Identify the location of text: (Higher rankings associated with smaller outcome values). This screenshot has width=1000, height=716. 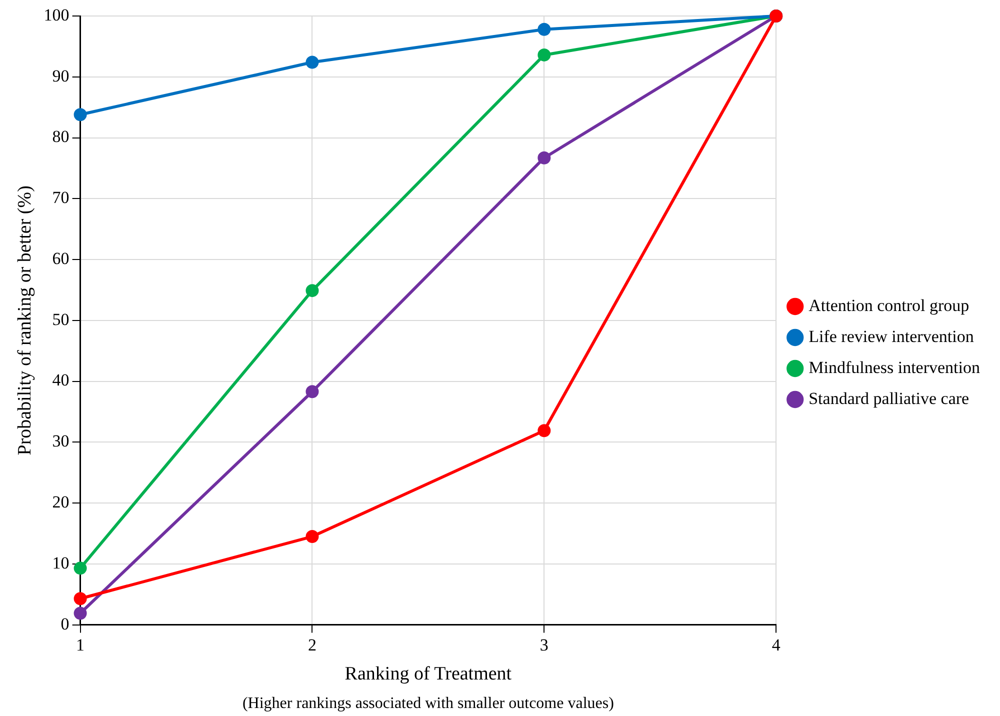
(428, 703).